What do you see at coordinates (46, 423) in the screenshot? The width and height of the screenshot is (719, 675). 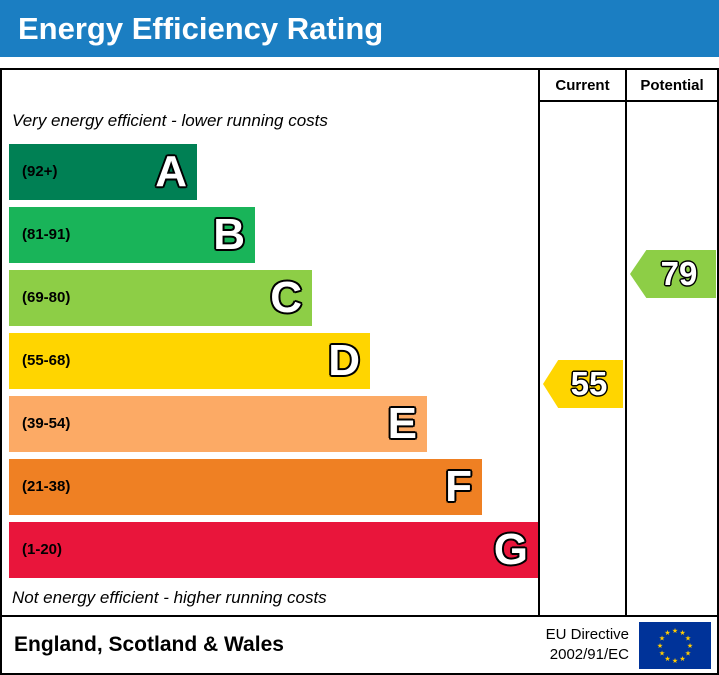 I see `band-range-label: (39-54)` at bounding box center [46, 423].